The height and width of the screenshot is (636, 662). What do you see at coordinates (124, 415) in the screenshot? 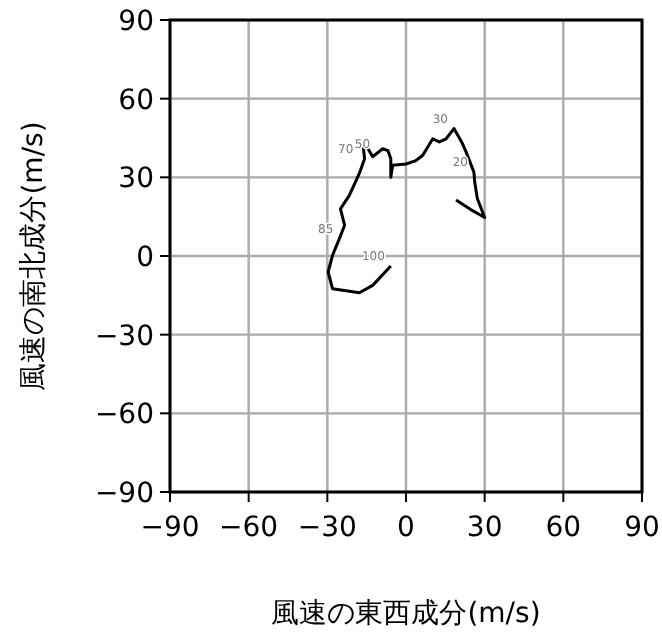
I see `ytick: −60` at bounding box center [124, 415].